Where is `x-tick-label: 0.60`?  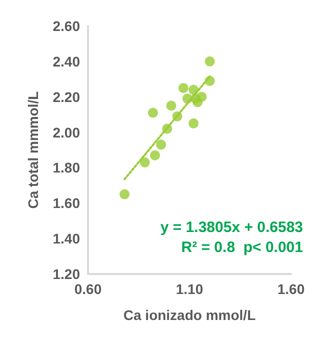
x-tick-label: 0.60 is located at coordinates (88, 289).